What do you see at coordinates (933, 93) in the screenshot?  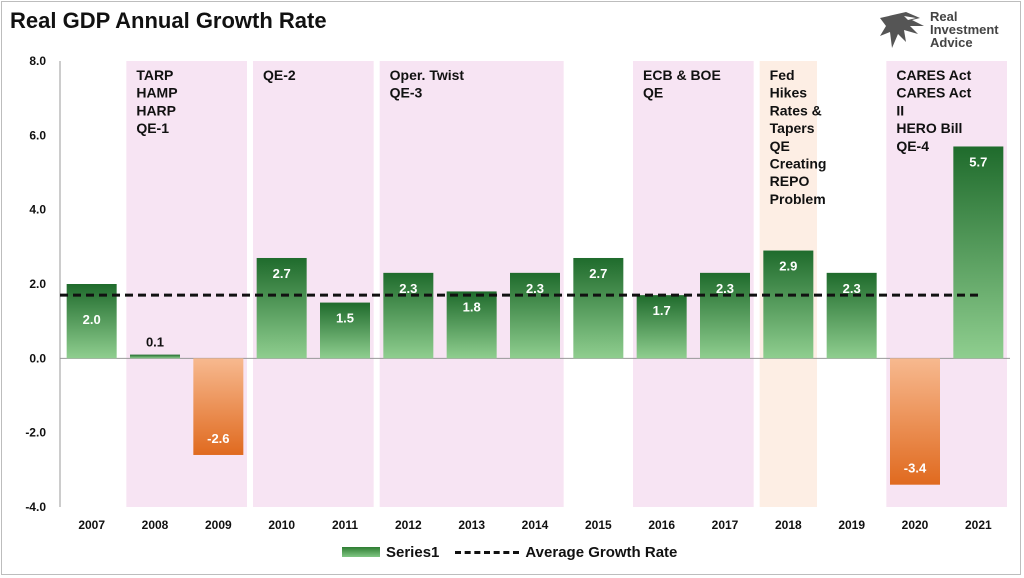 I see `annotation-text-5-1: CARES Act` at bounding box center [933, 93].